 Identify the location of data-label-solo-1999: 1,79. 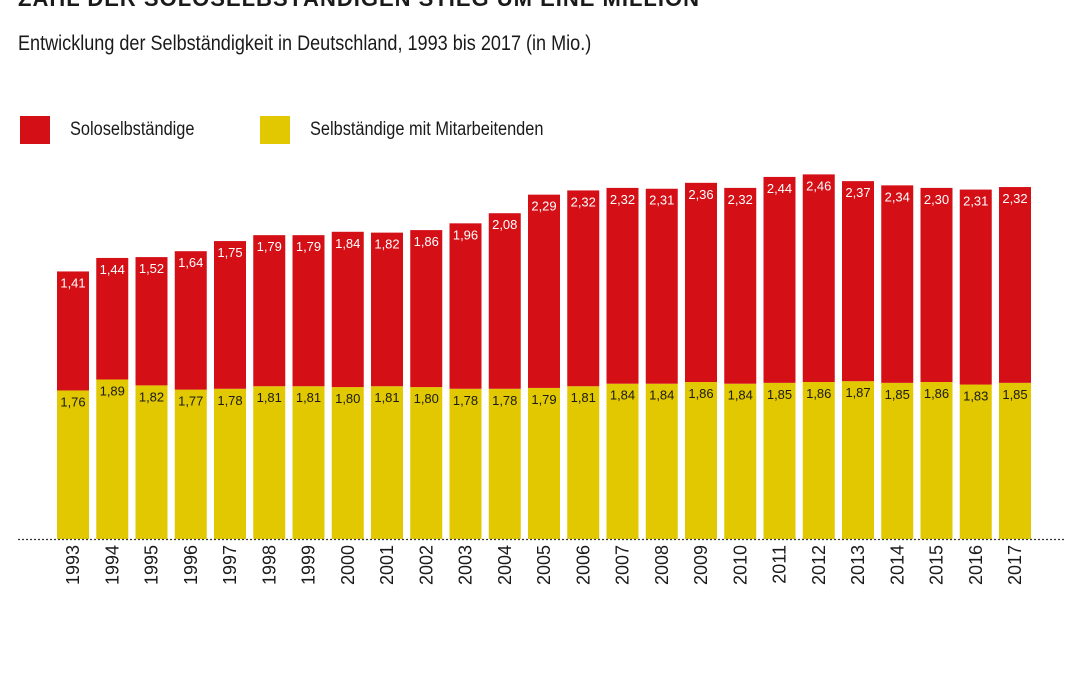
(308, 246).